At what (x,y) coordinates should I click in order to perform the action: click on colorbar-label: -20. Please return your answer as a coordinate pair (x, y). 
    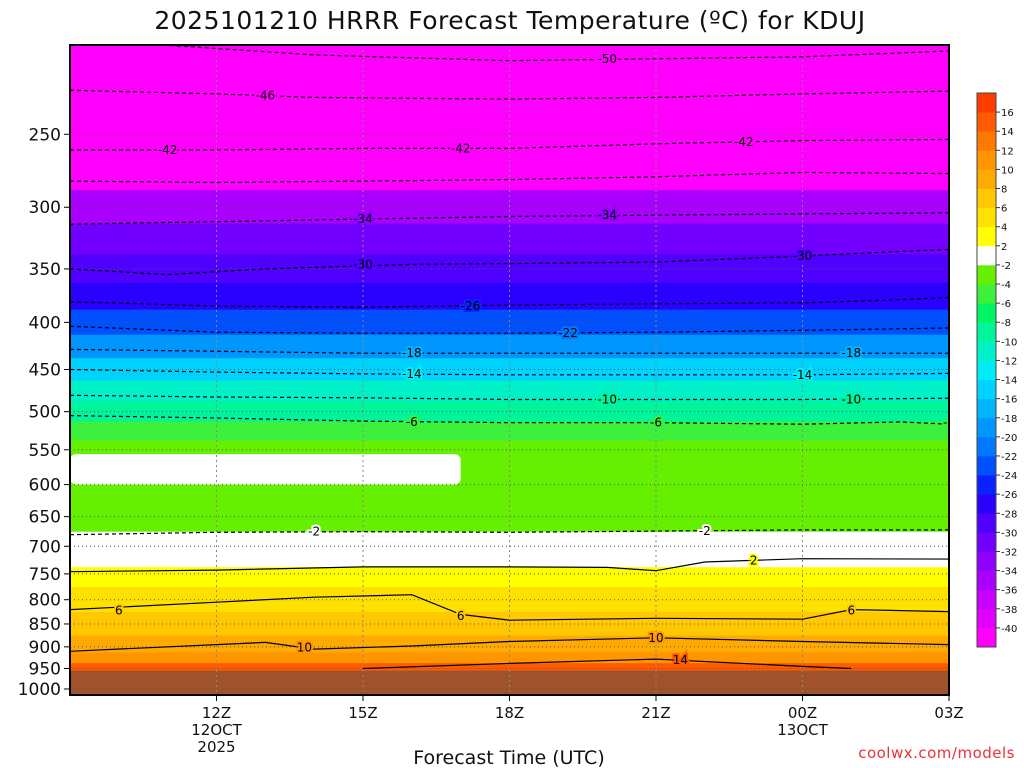
    Looking at the image, I should click on (1009, 438).